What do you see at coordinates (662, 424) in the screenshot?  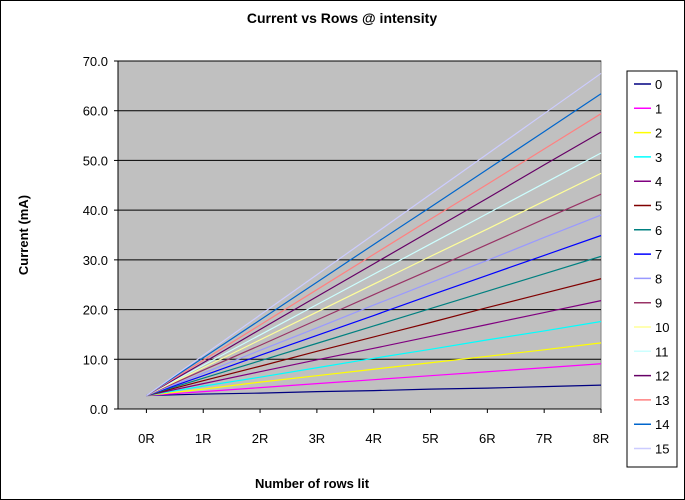 I see `legend-label-14: 14` at bounding box center [662, 424].